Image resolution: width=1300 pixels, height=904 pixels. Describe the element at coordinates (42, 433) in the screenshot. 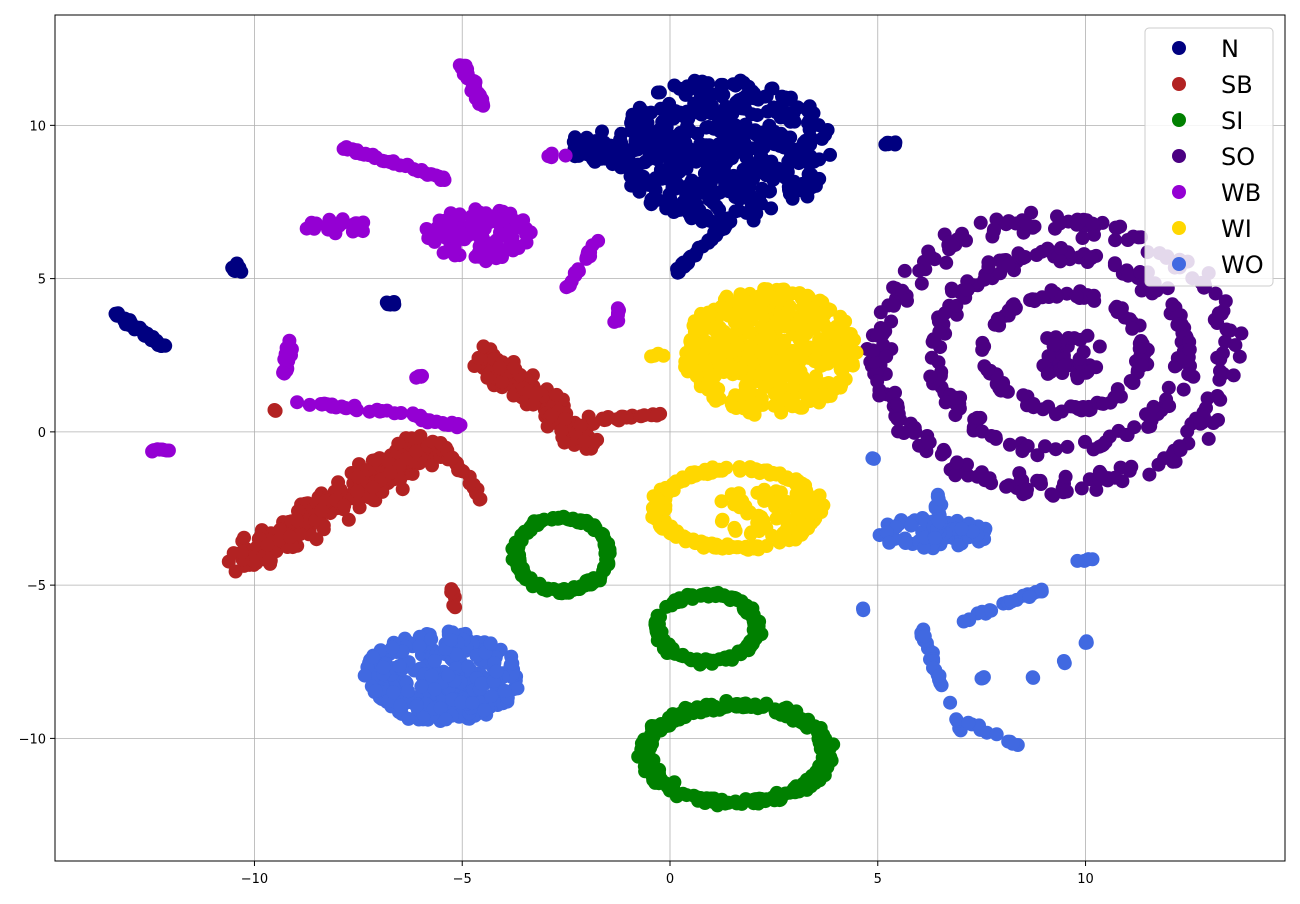

I see `y-tick-label: 0` at that location.